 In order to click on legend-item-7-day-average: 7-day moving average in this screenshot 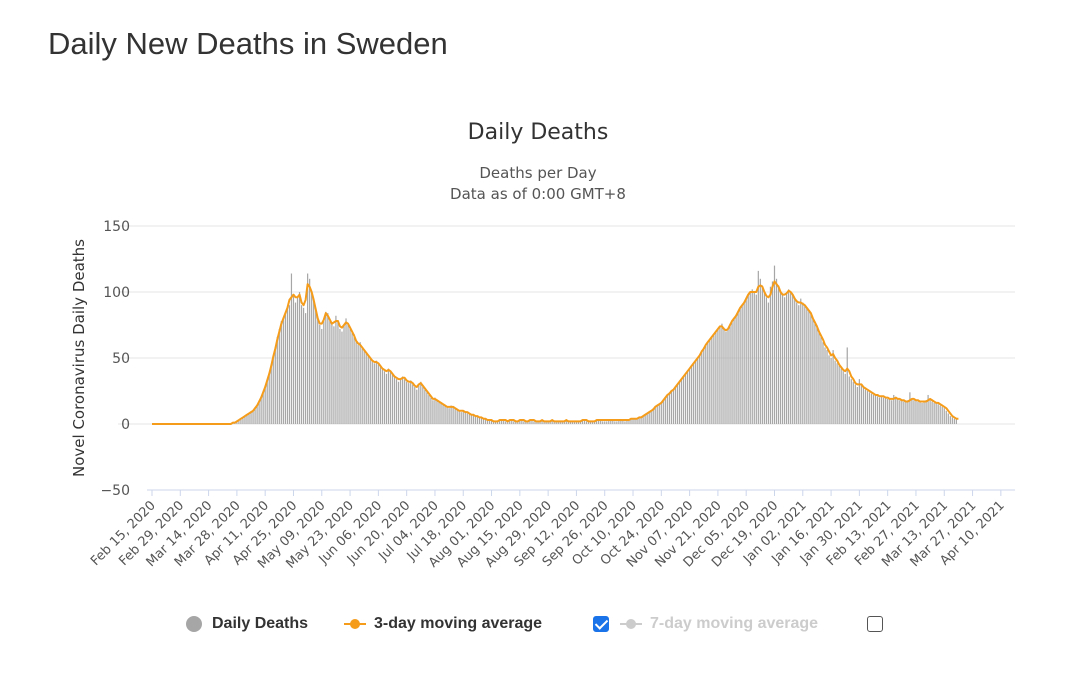, I will do `click(719, 624)`.